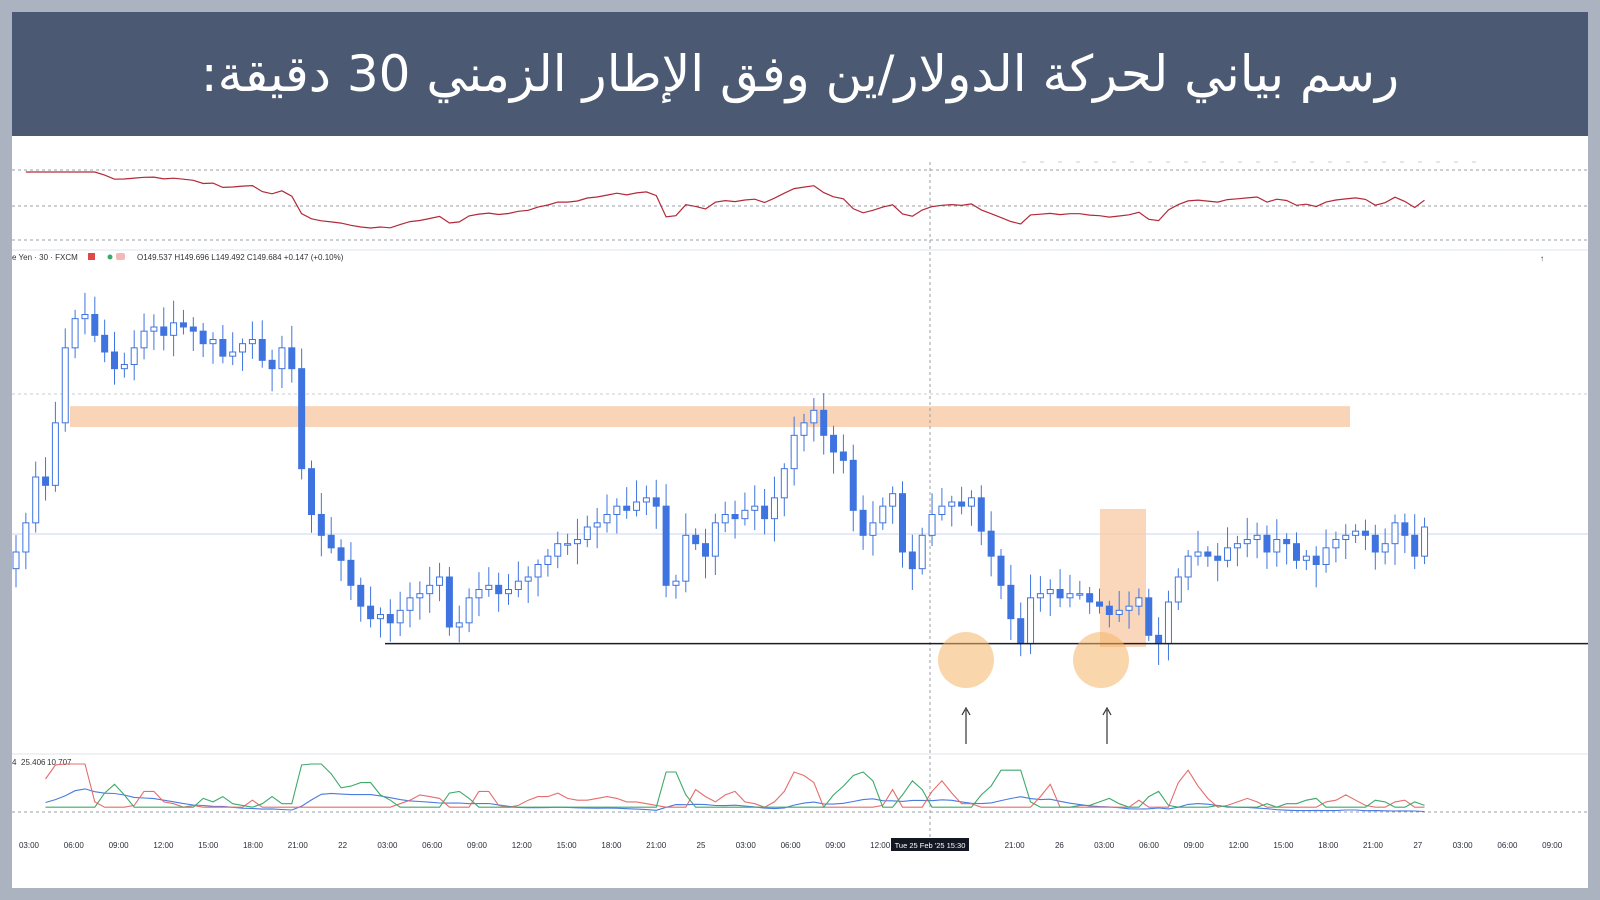 The width and height of the screenshot is (1600, 900). What do you see at coordinates (1123, 578) in the screenshot?
I see `demand-box` at bounding box center [1123, 578].